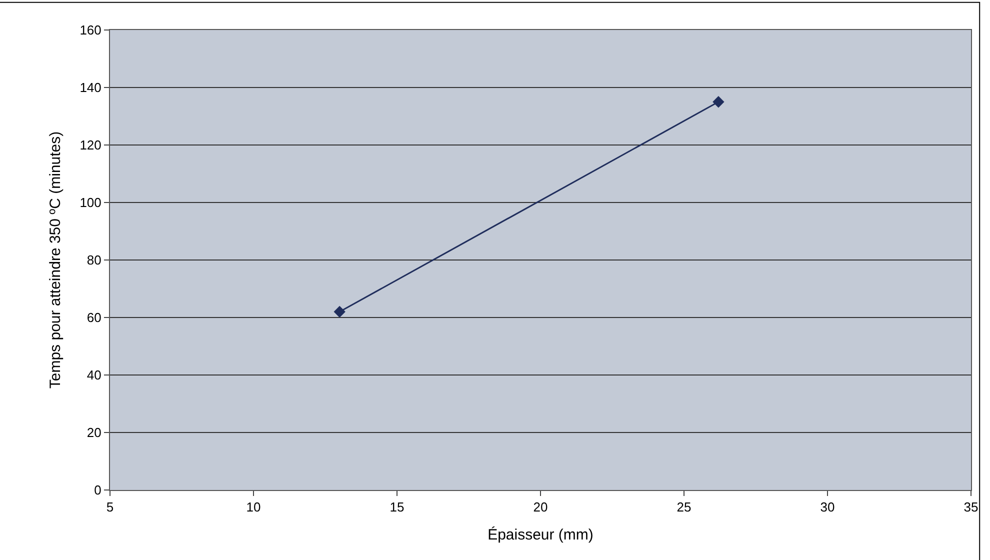 The image size is (990, 560). I want to click on y-tick-label: 100, so click(91, 202).